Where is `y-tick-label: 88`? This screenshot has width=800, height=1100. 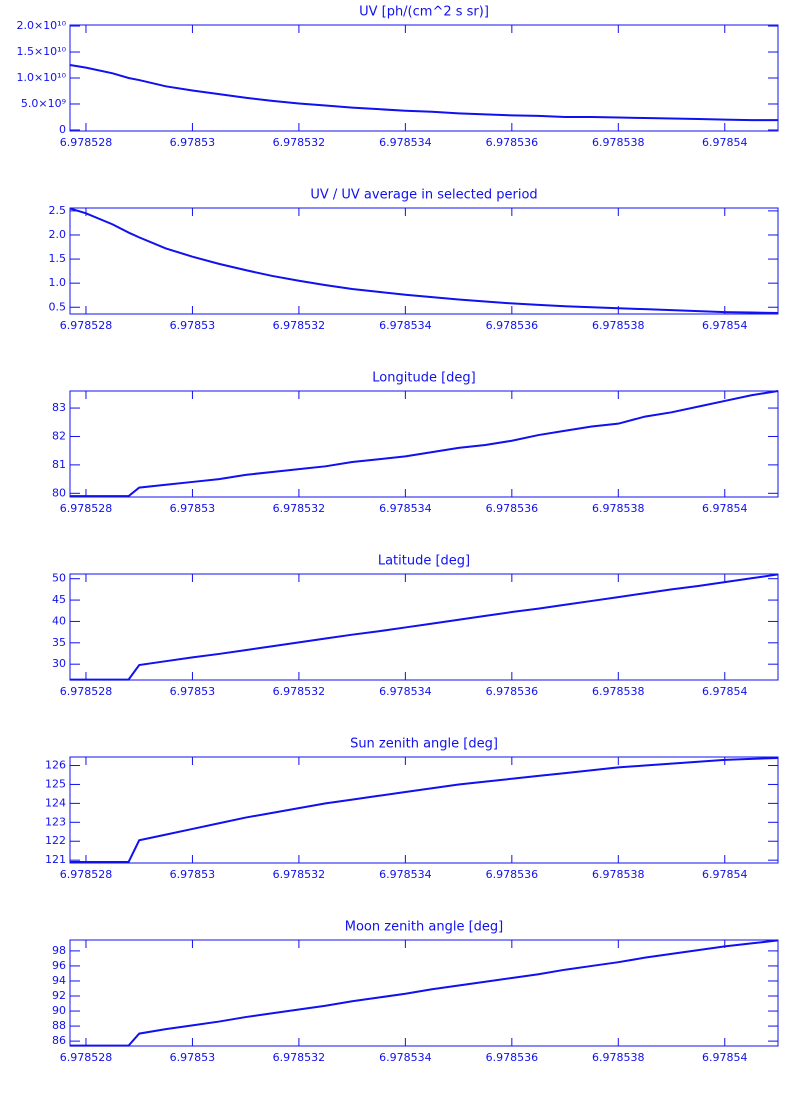 y-tick-label: 88 is located at coordinates (59, 1025).